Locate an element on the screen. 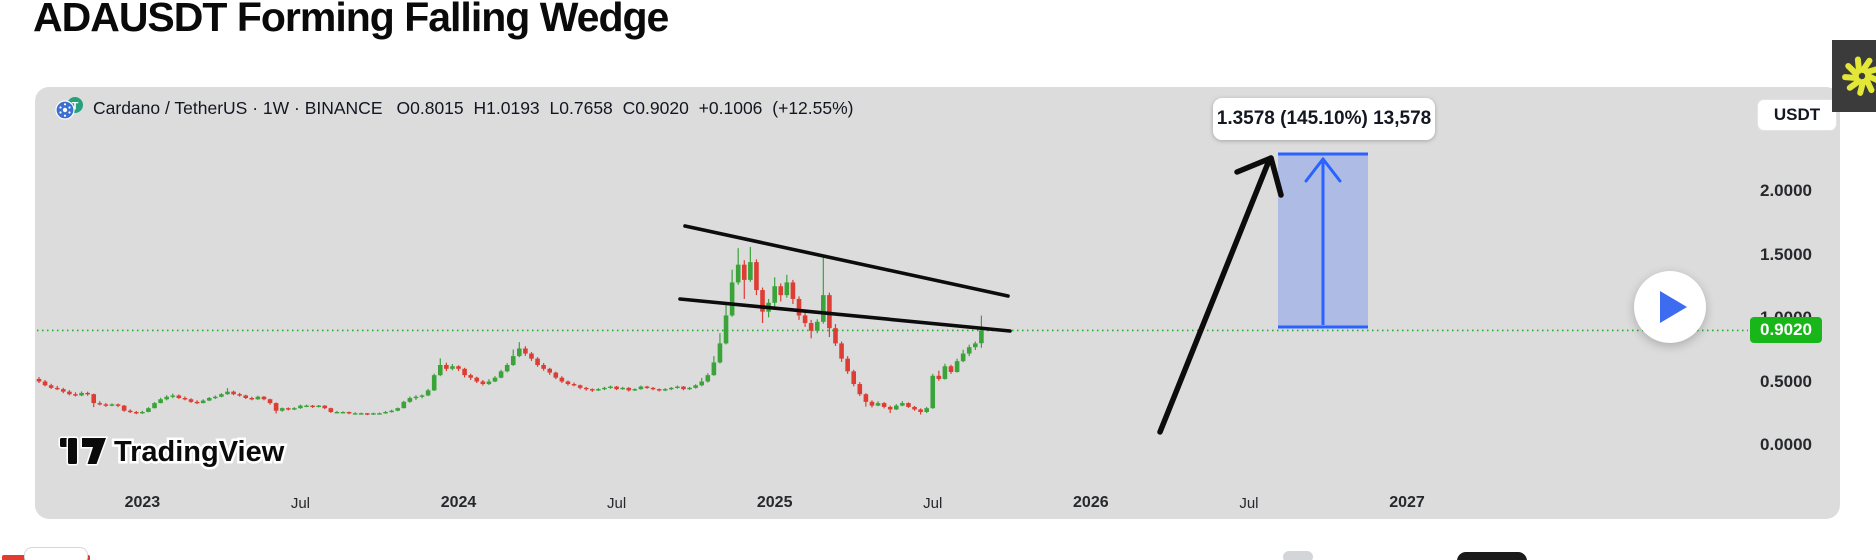  price-axis-label: 1.5000 is located at coordinates (1786, 254).